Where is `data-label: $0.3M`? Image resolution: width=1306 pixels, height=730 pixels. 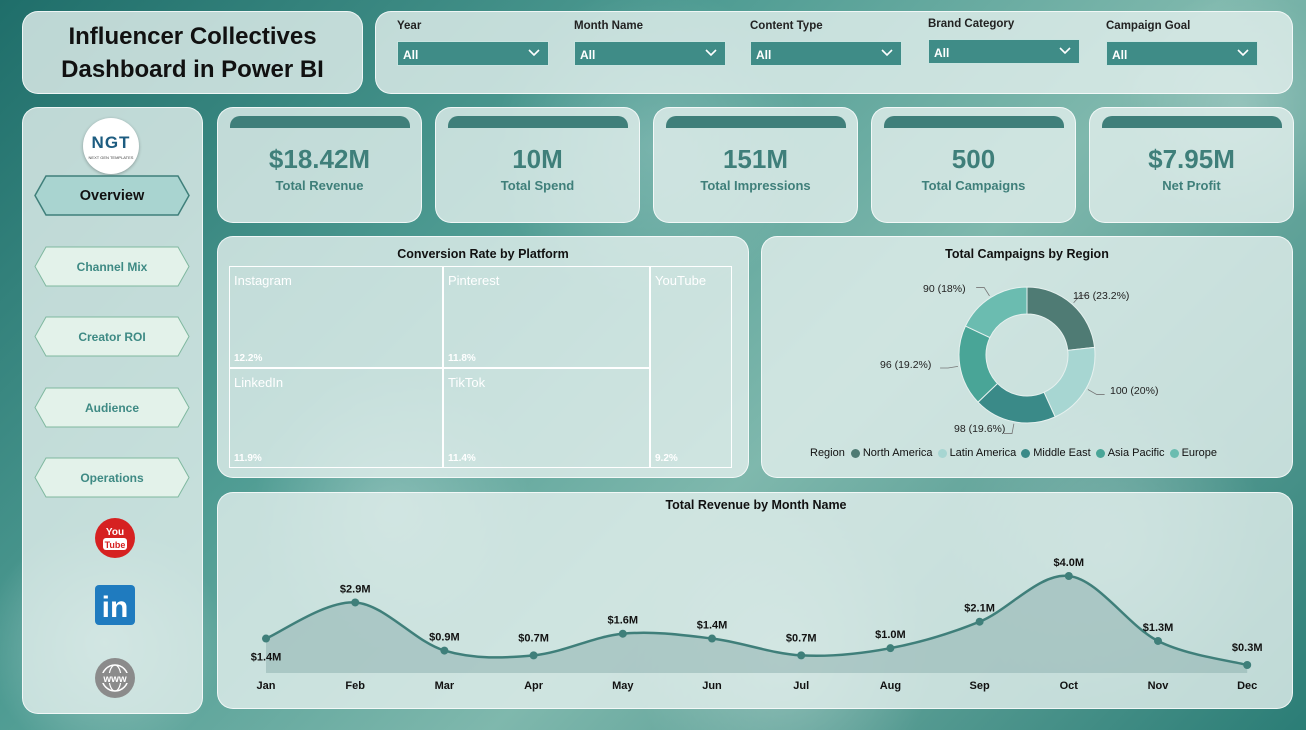 data-label: $0.3M is located at coordinates (1247, 648).